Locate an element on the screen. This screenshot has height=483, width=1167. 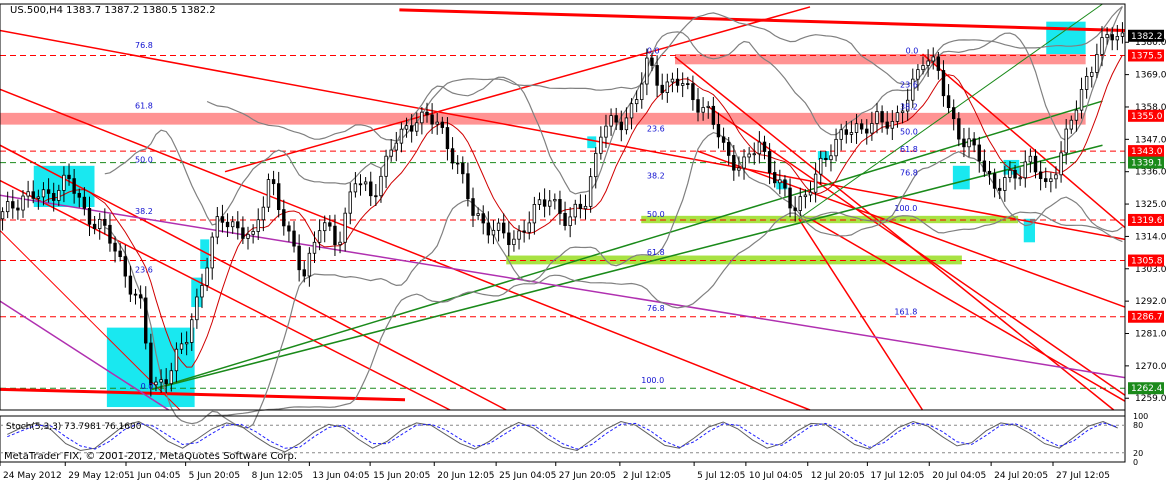
stoch-tick-label: 0 is located at coordinates (1135, 462).